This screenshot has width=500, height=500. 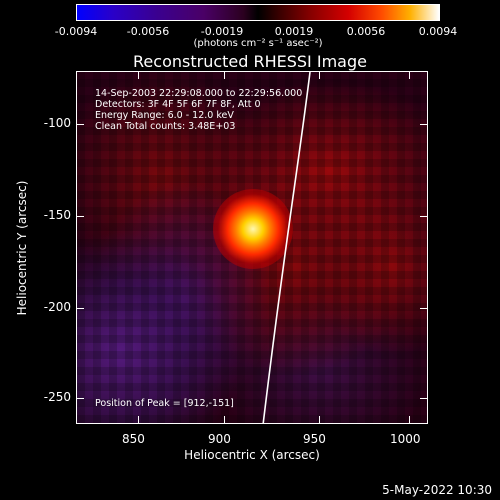 What do you see at coordinates (57, 307) in the screenshot?
I see `y-tick-label: -200` at bounding box center [57, 307].